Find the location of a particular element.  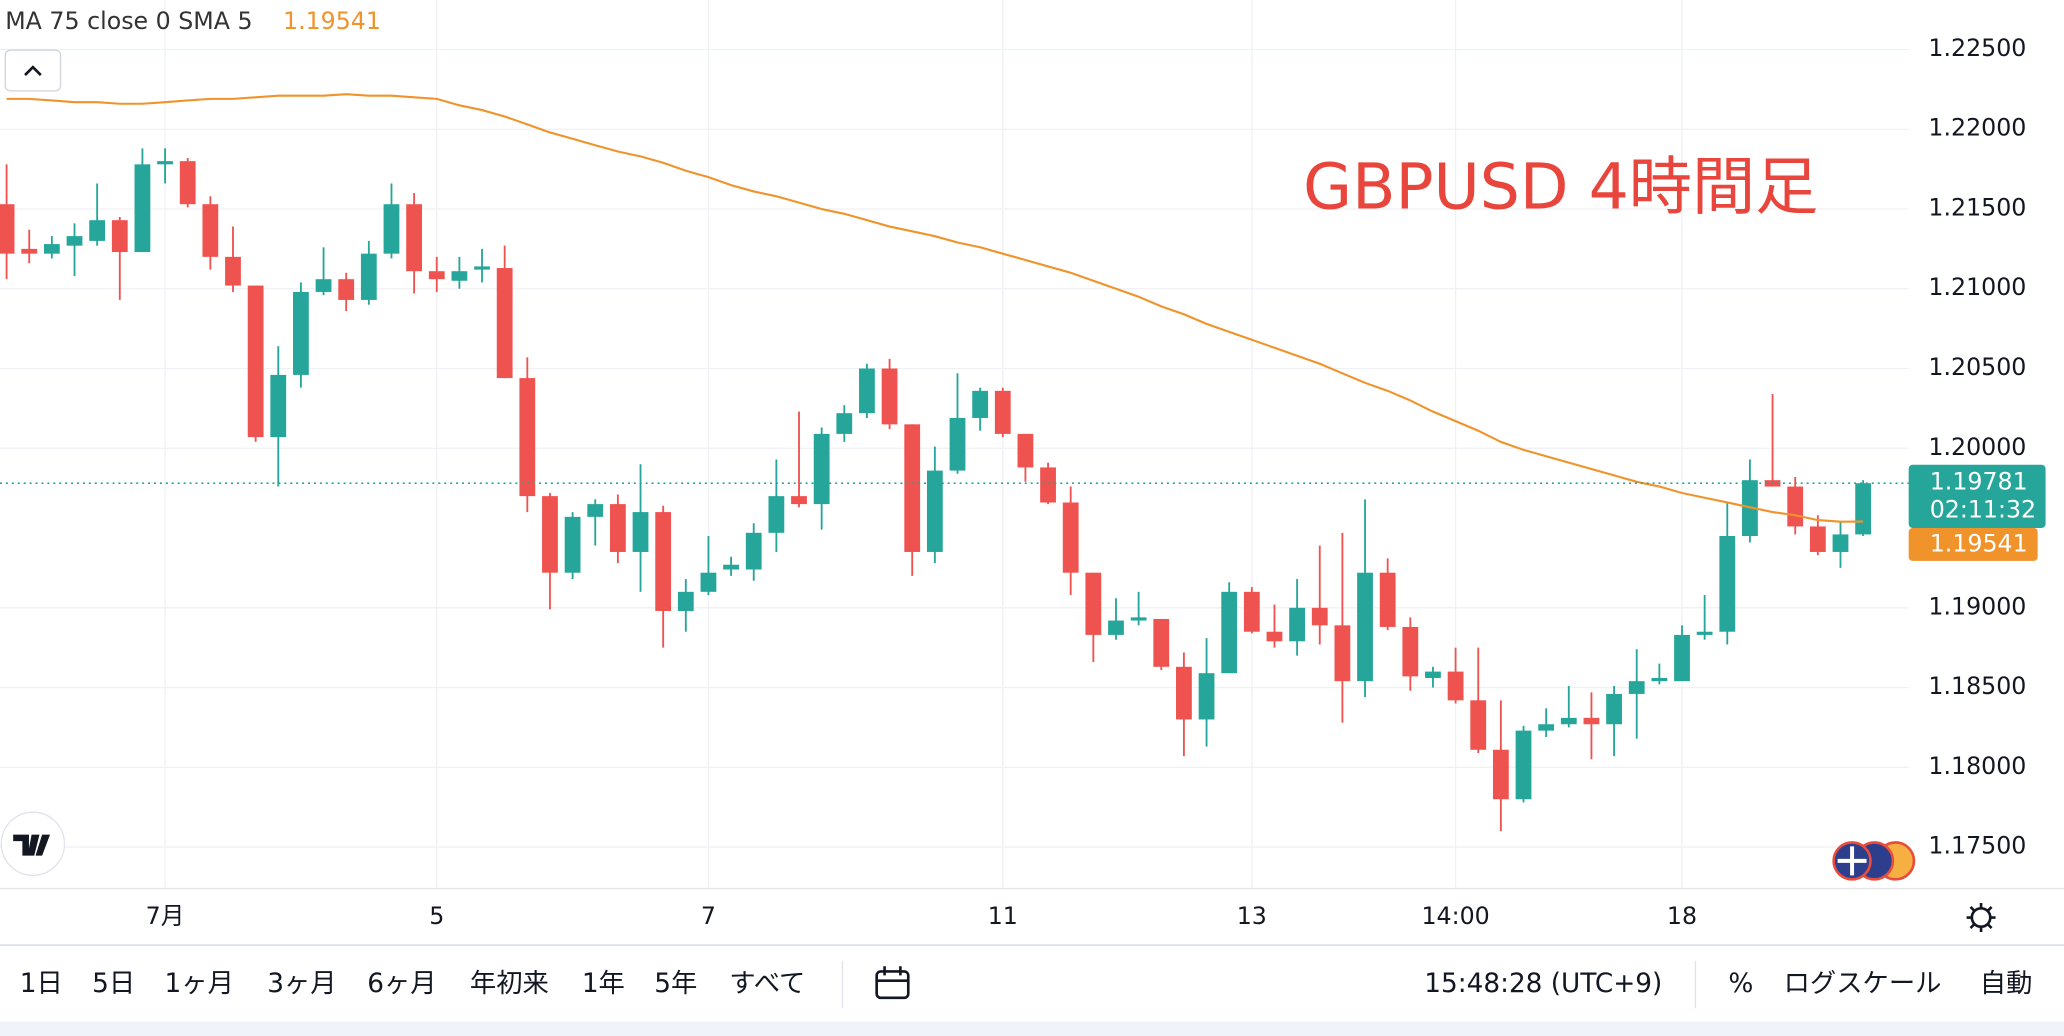

date-range-button is located at coordinates (892, 983).